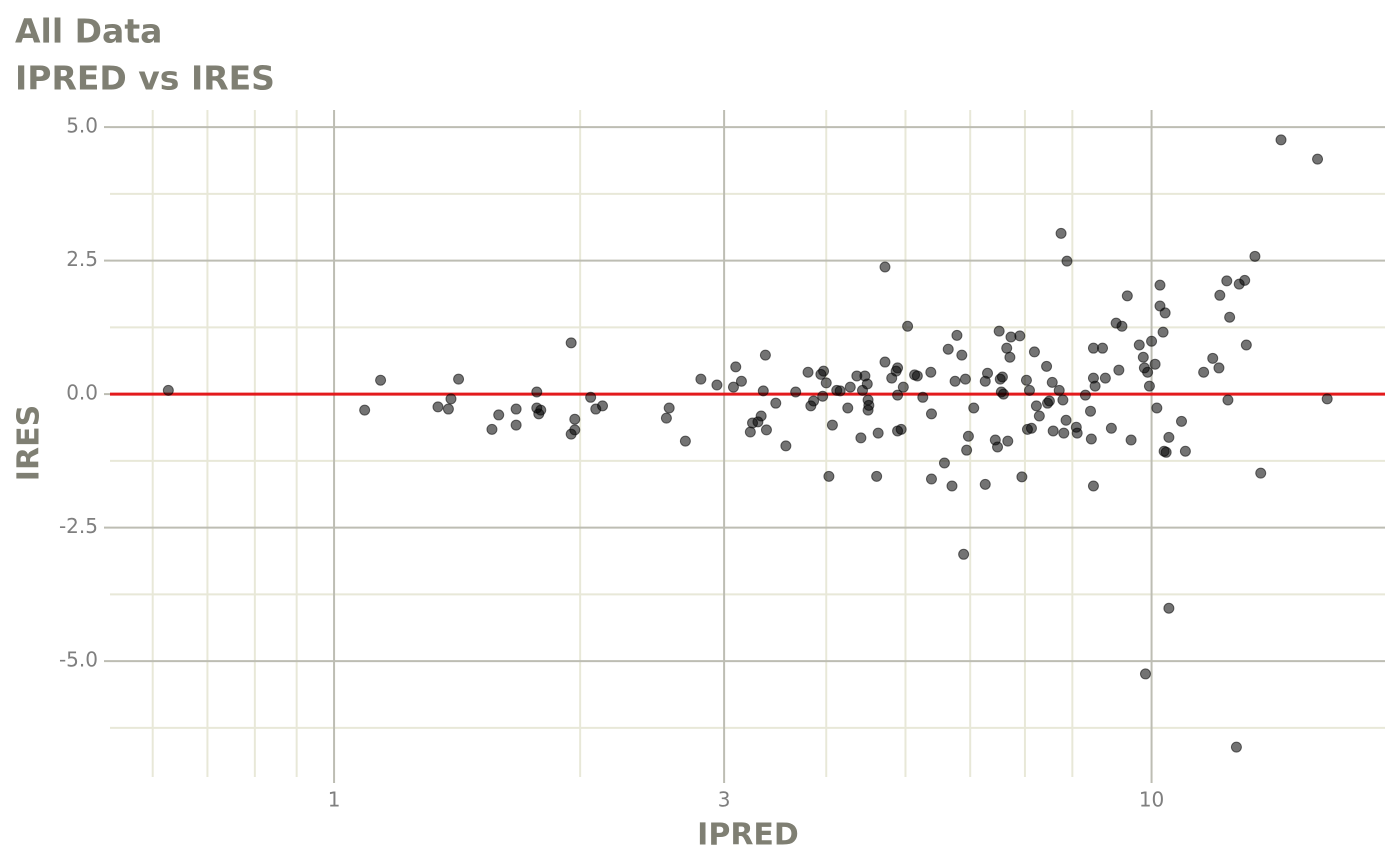 The height and width of the screenshot is (865, 1400). What do you see at coordinates (724, 800) in the screenshot?
I see `x-tick-label: 3` at bounding box center [724, 800].